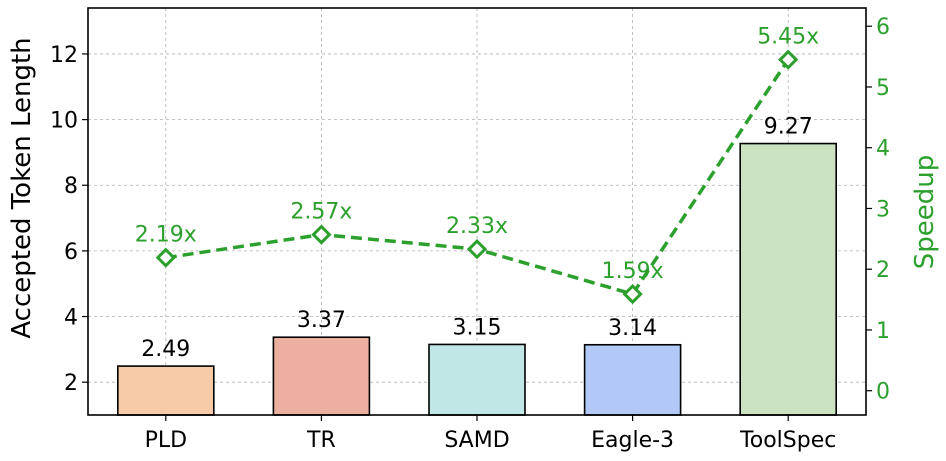 This screenshot has width=946, height=461. I want to click on bar-value-label: 3.14, so click(632, 328).